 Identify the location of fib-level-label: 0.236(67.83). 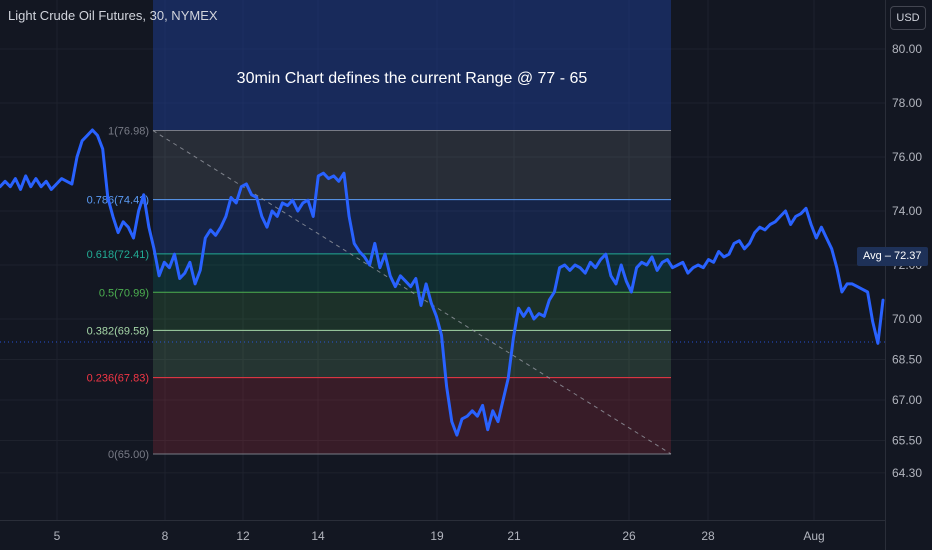
(118, 379).